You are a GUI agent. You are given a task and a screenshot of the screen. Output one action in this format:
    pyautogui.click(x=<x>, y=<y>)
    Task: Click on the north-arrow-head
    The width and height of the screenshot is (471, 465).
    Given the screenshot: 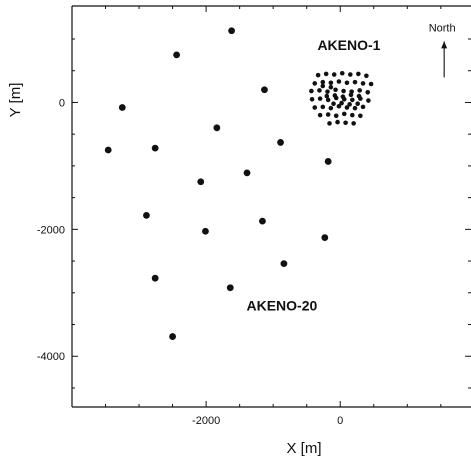 What is the action you would take?
    pyautogui.click(x=444, y=45)
    